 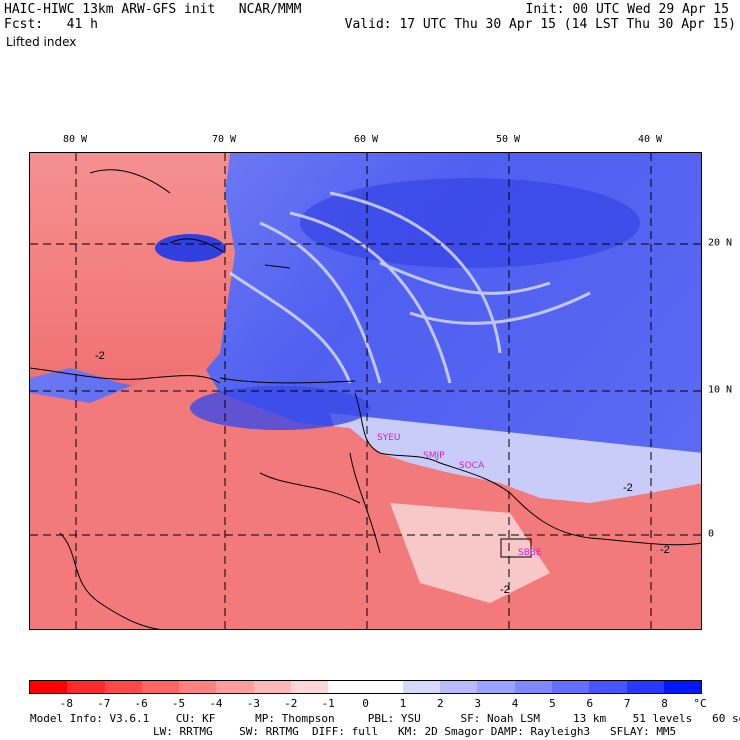 What do you see at coordinates (477, 703) in the screenshot?
I see `colorbar-tick-label: 3` at bounding box center [477, 703].